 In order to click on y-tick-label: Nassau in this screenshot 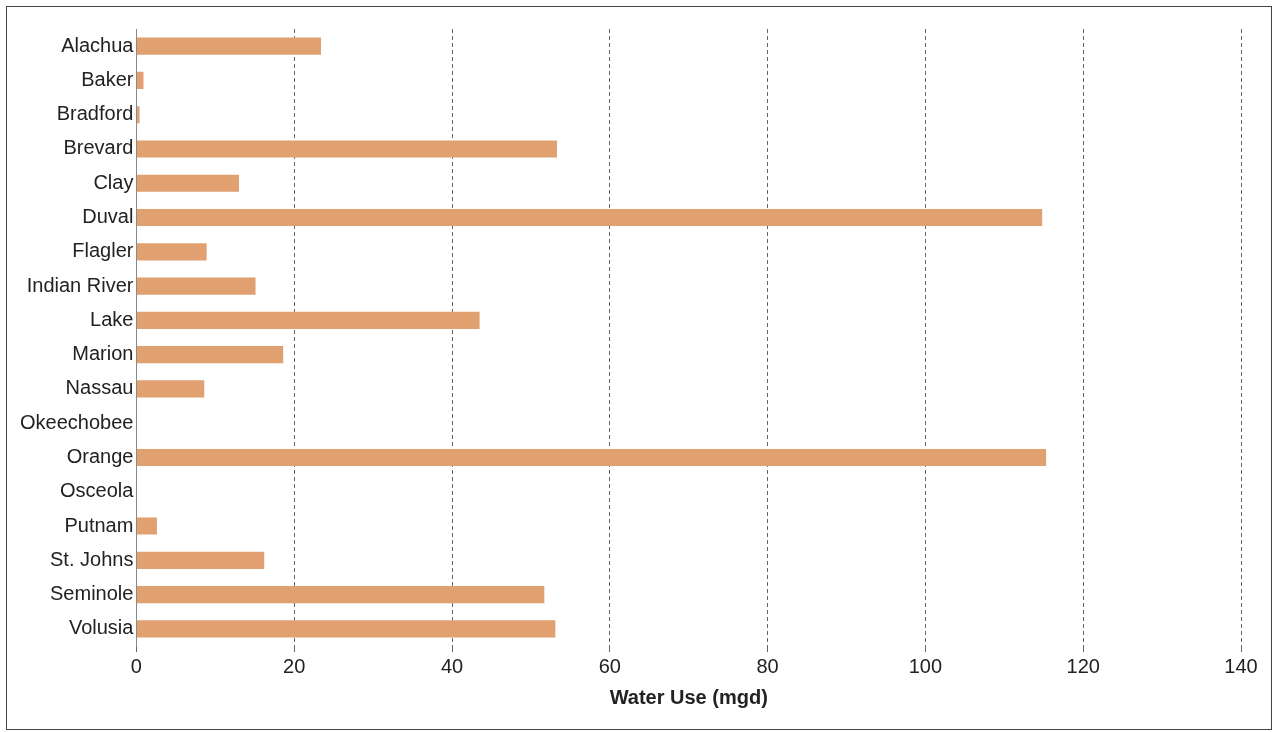, I will do `click(99, 387)`.